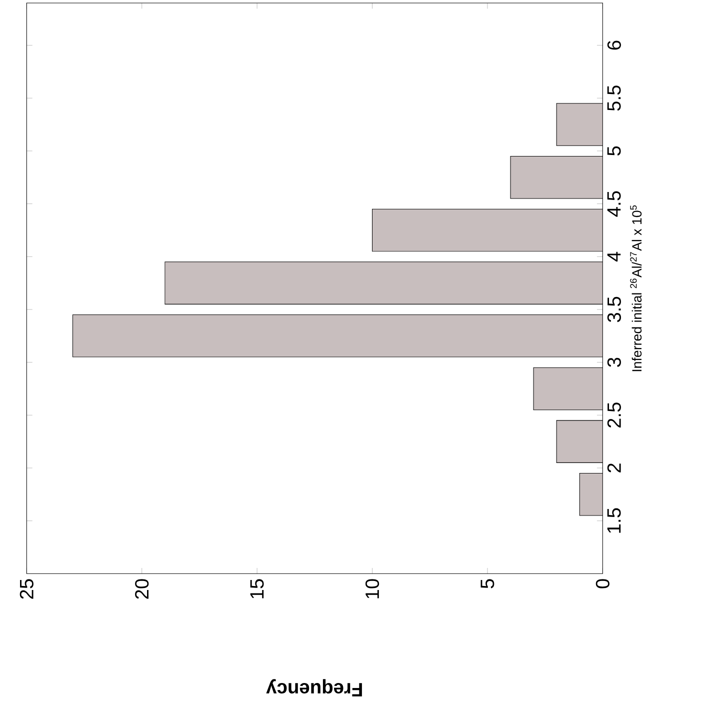  What do you see at coordinates (614, 257) in the screenshot?
I see `y-tick-label: 4` at bounding box center [614, 257].